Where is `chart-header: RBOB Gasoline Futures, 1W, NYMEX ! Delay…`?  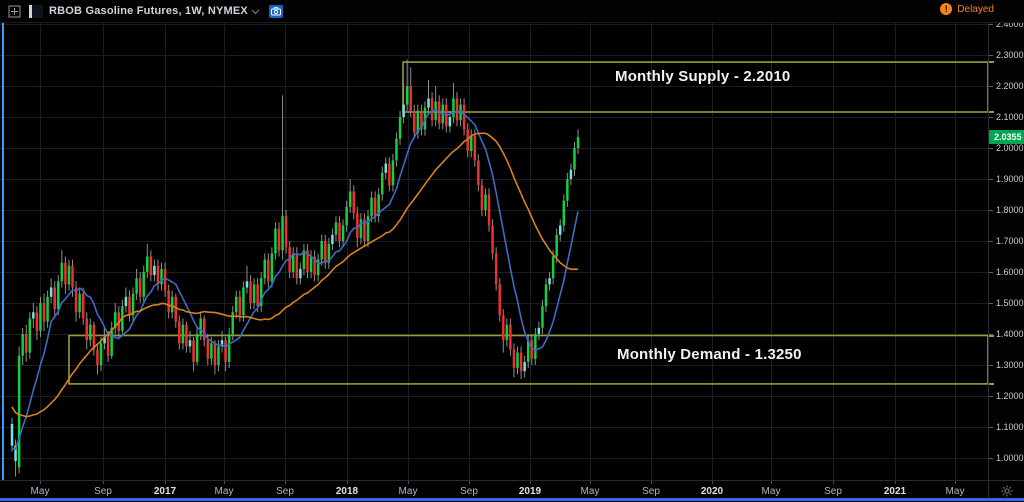 chart-header: RBOB Gasoline Futures, 1W, NYMEX ! Delay… is located at coordinates (512, 11).